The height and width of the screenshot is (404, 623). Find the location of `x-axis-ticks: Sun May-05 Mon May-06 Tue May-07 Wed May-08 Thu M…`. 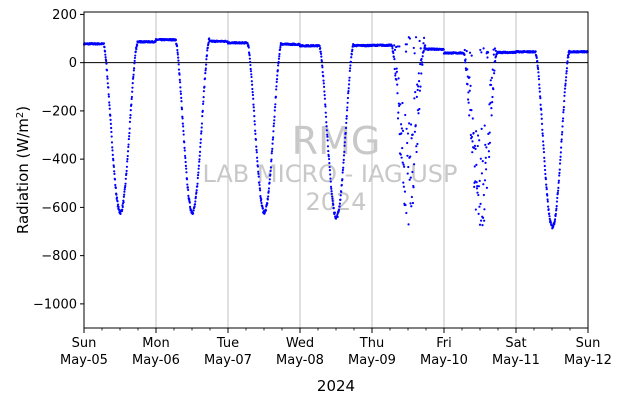

x-axis-ticks: Sun May-05 Mon May-06 Tue May-07 Wed May-08 Thu M… is located at coordinates (336, 348).